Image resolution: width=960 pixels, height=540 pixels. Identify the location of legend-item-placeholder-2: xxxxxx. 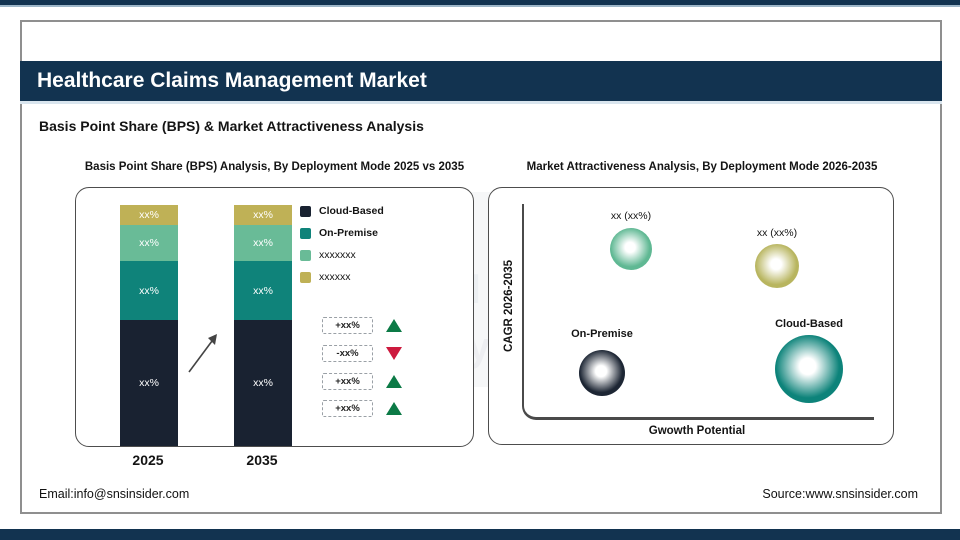
(342, 277).